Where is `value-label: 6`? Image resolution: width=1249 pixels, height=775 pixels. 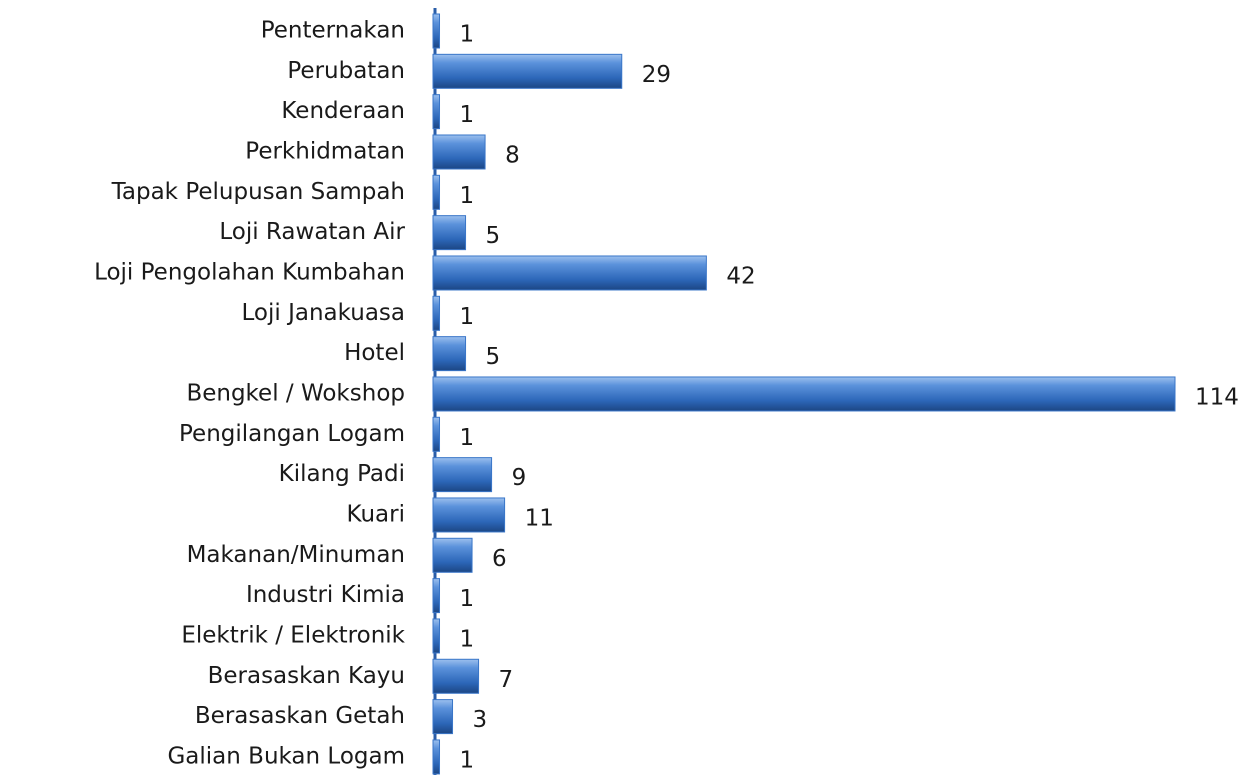
value-label: 6 is located at coordinates (499, 559).